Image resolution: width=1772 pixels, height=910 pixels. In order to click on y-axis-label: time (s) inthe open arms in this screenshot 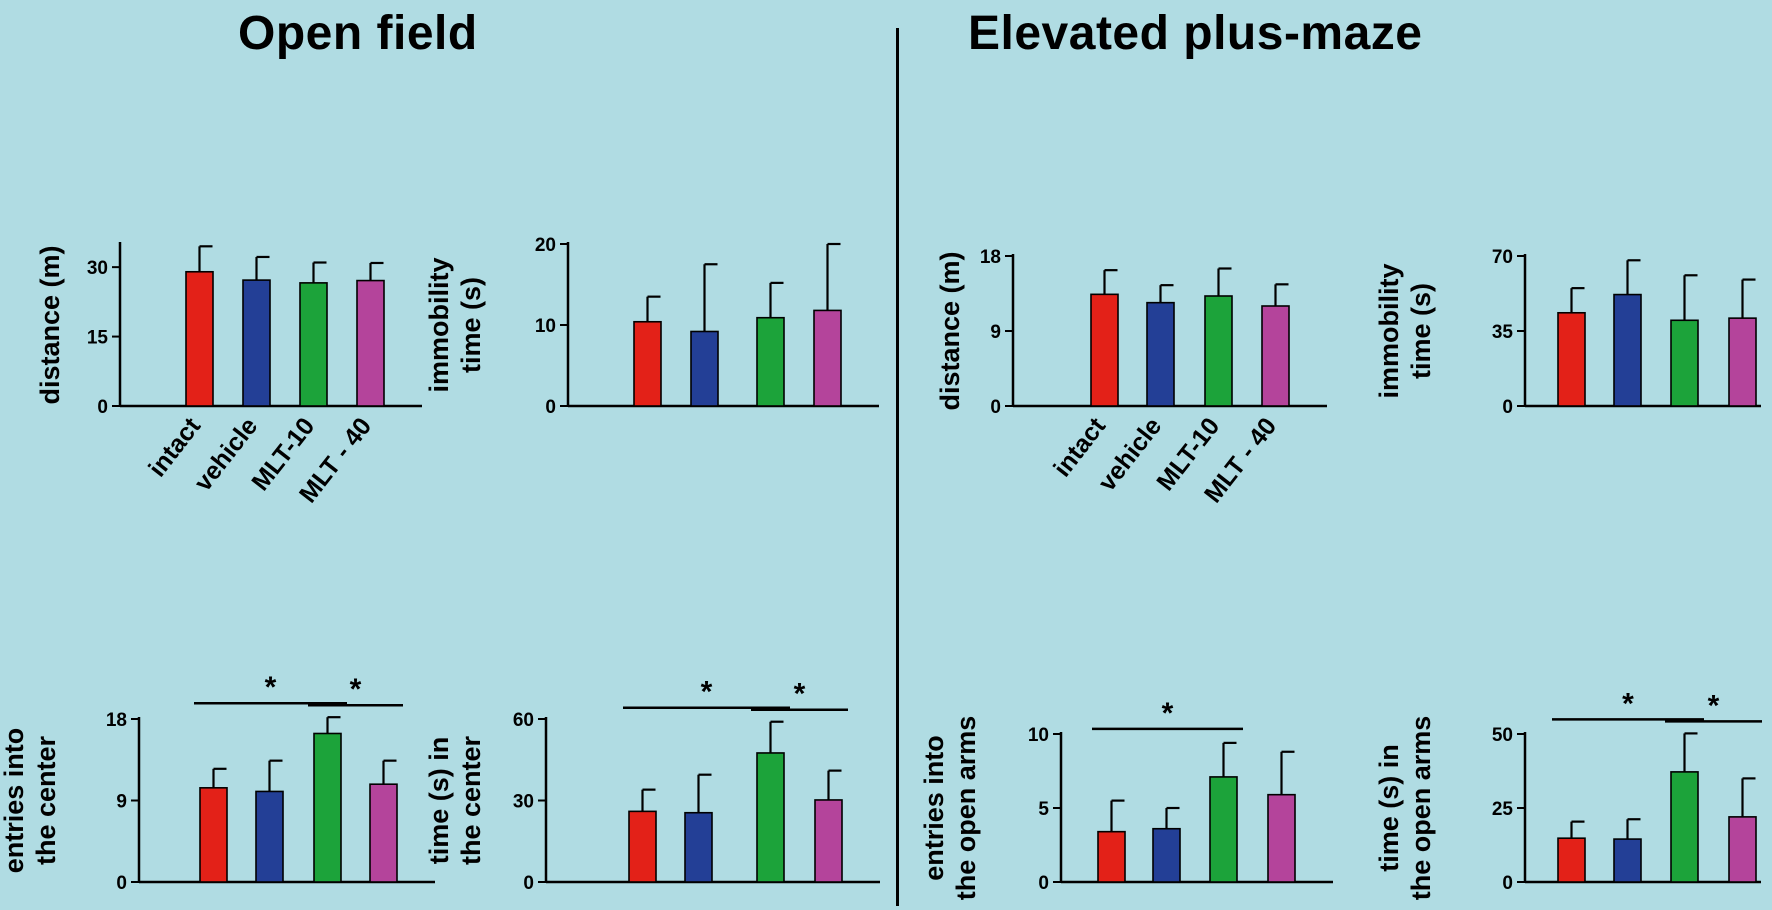, I will do `click(1405, 808)`.